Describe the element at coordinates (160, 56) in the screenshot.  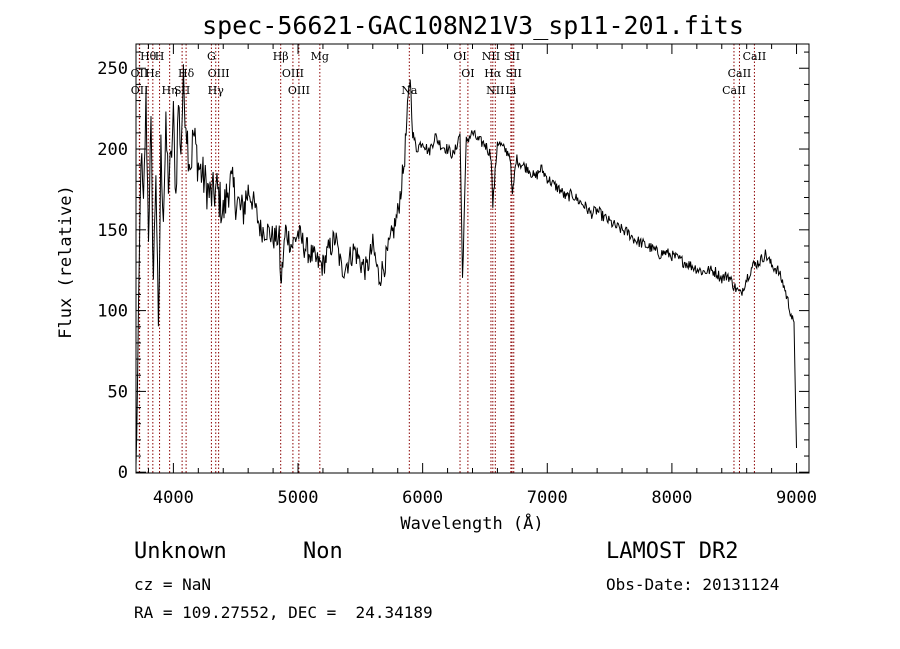
I see `line-label-H: H` at that location.